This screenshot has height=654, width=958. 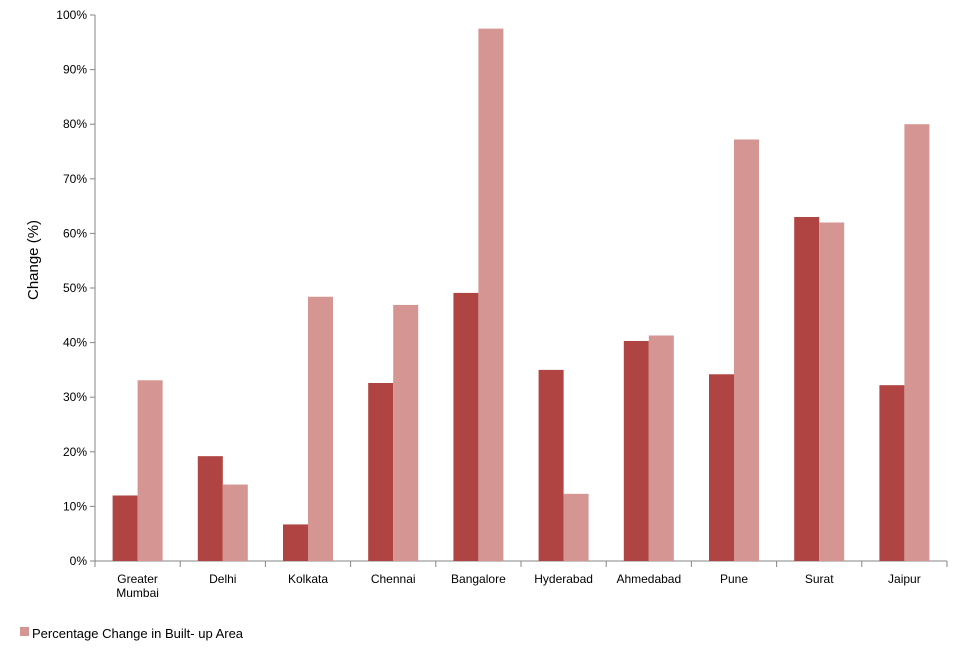 I want to click on y-tick-label: 10%, so click(x=75, y=506).